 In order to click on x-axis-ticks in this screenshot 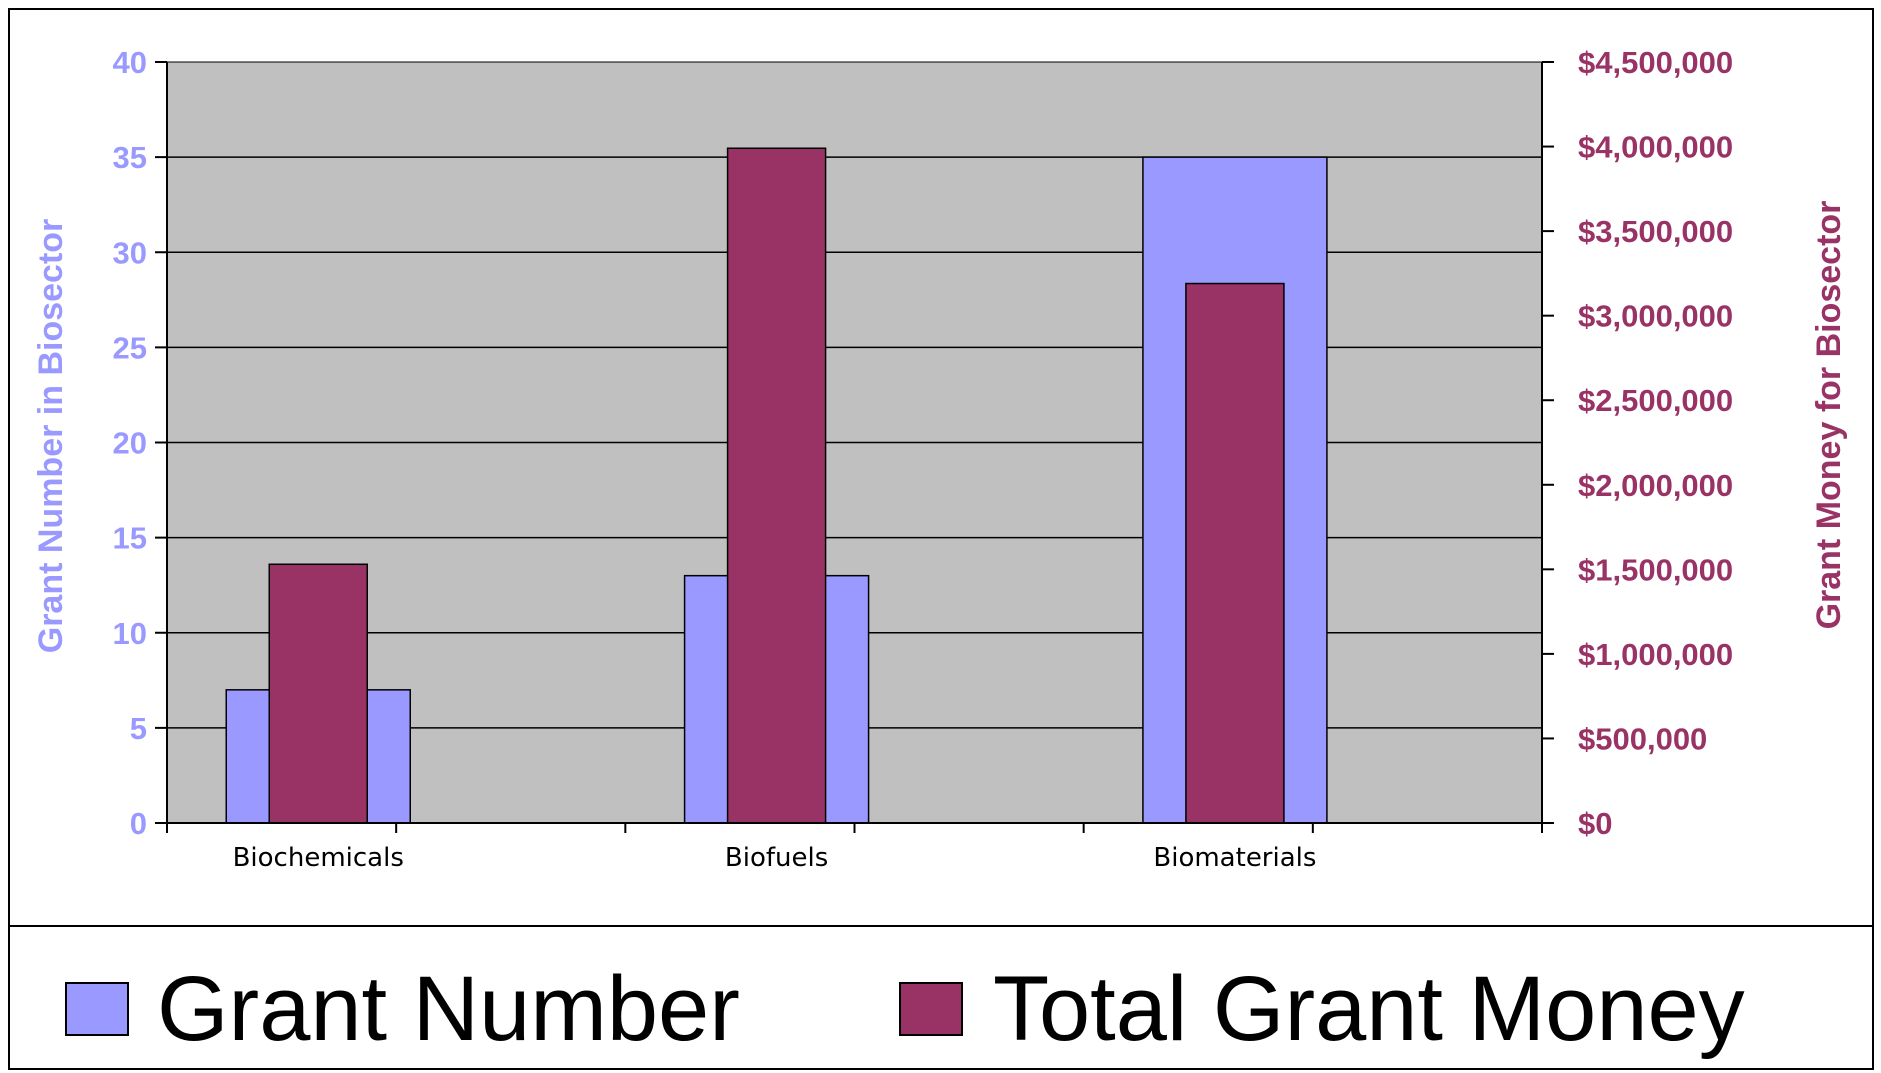, I will do `click(854, 828)`.